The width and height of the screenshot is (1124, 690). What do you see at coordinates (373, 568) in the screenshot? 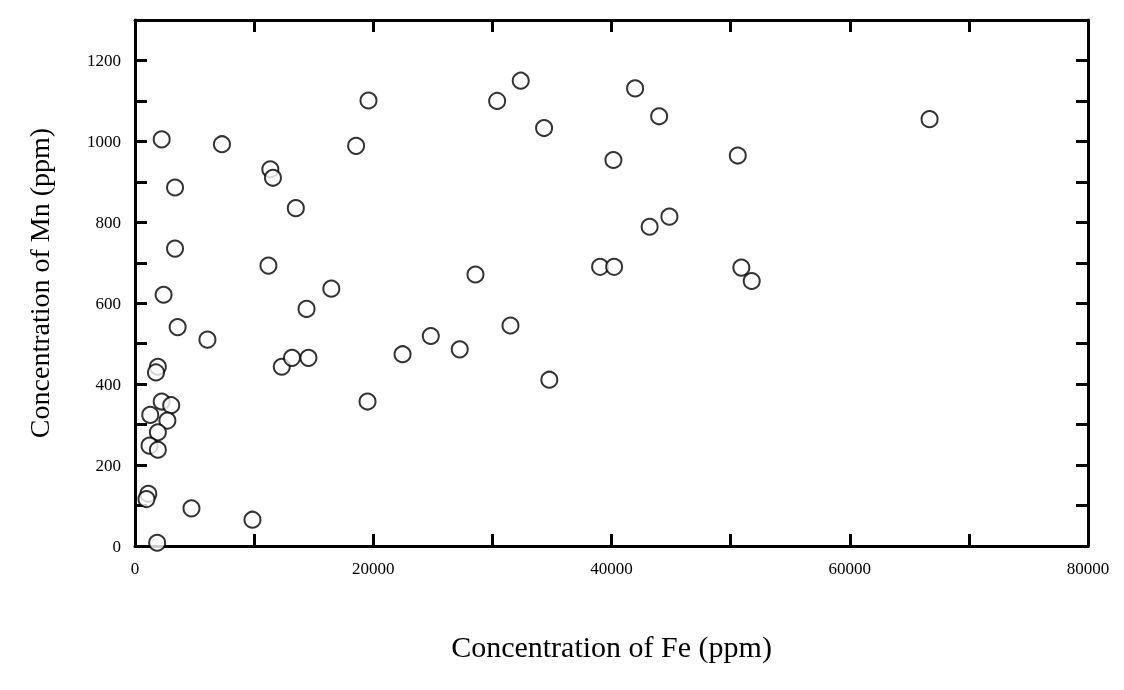
I see `x-tick-label: 20000` at bounding box center [373, 568].